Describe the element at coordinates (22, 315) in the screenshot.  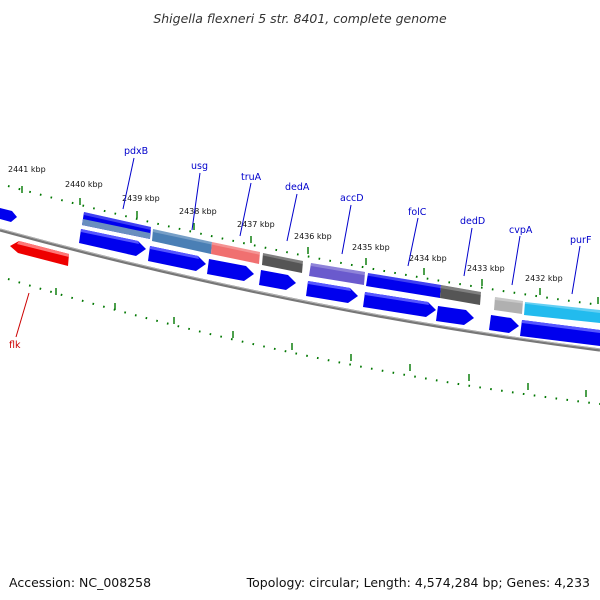
I see `leader-flk` at that location.